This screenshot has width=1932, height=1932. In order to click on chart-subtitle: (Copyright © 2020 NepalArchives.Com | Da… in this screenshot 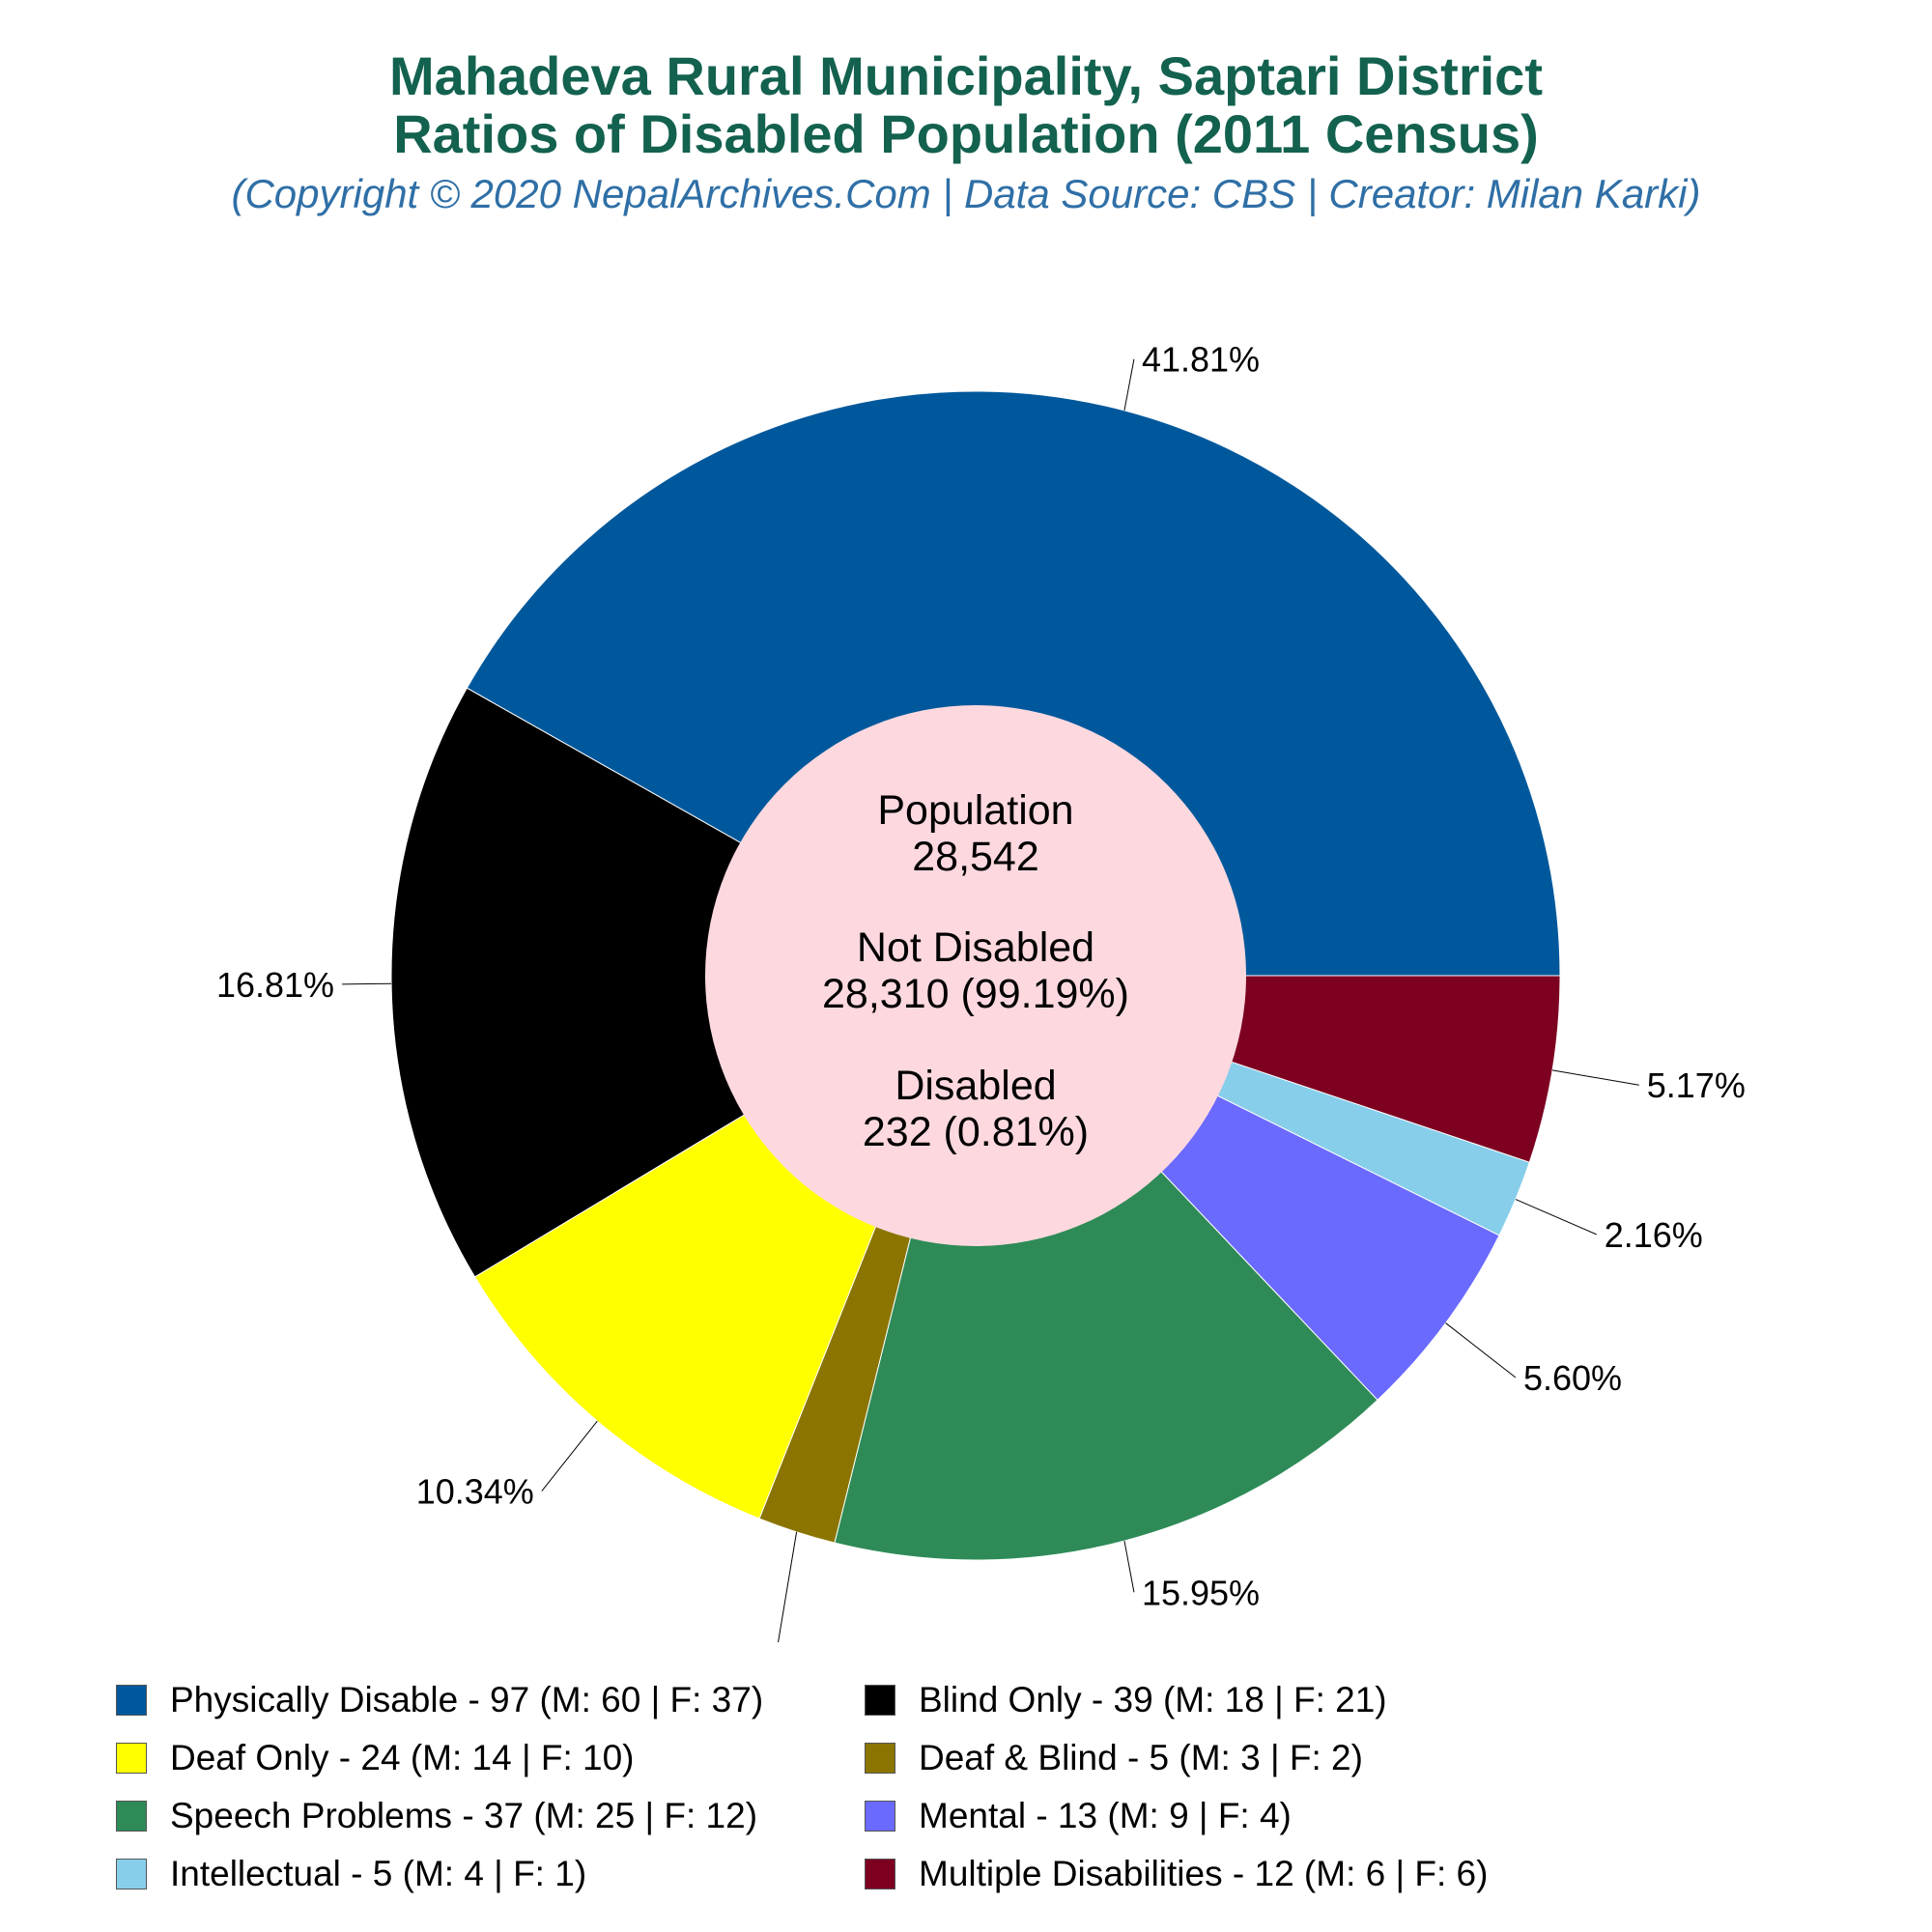, I will do `click(966, 193)`.